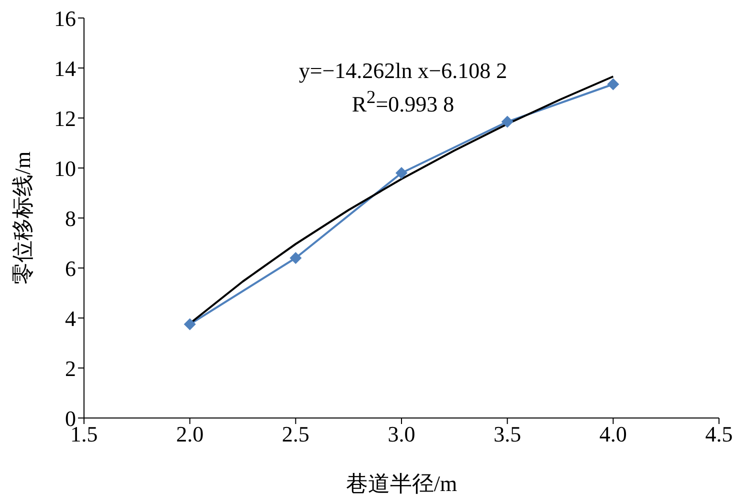 This screenshot has width=741, height=503. I want to click on annotation: R$^{2}$=0.993 8, so click(403, 102).